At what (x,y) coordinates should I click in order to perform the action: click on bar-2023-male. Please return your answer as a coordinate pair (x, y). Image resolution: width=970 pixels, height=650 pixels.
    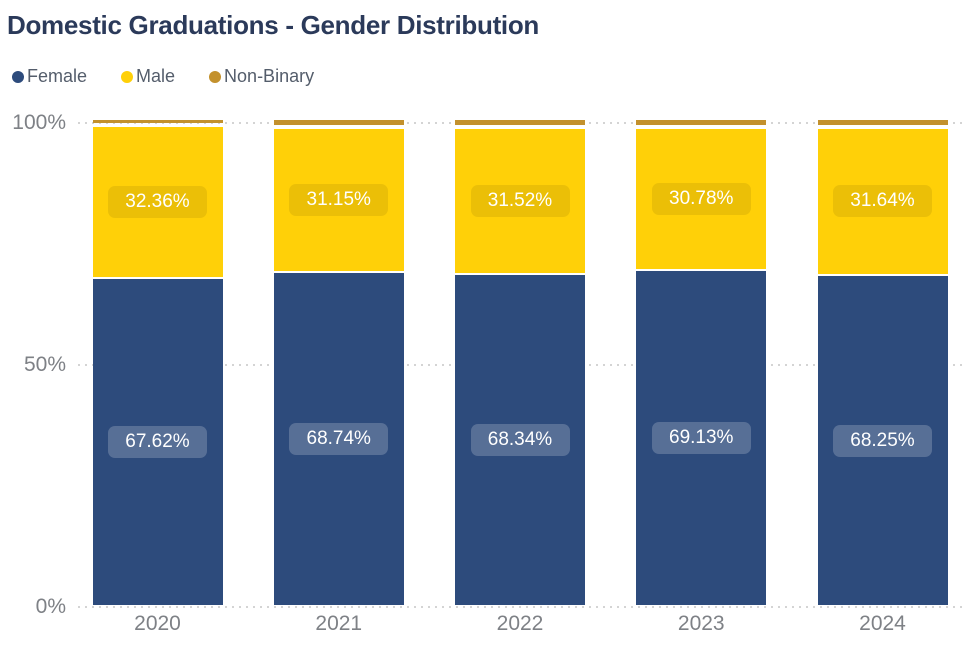
    Looking at the image, I should click on (701, 199).